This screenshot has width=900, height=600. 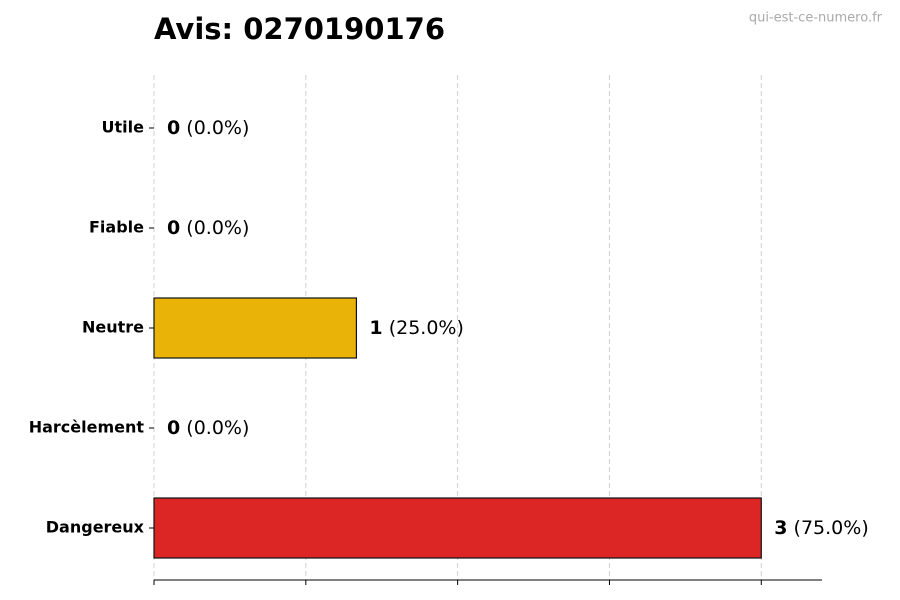 I want to click on y-tick-label: Utile, so click(x=123, y=127).